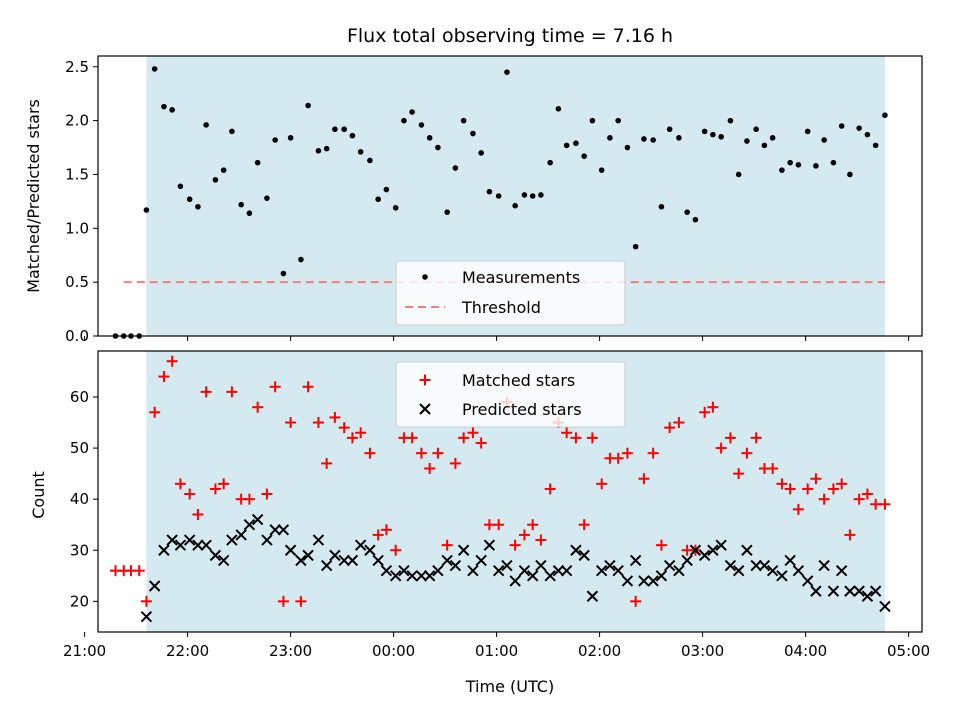 The image size is (960, 720). Describe the element at coordinates (425, 277) in the screenshot. I see `legend-measurement-marker` at that location.